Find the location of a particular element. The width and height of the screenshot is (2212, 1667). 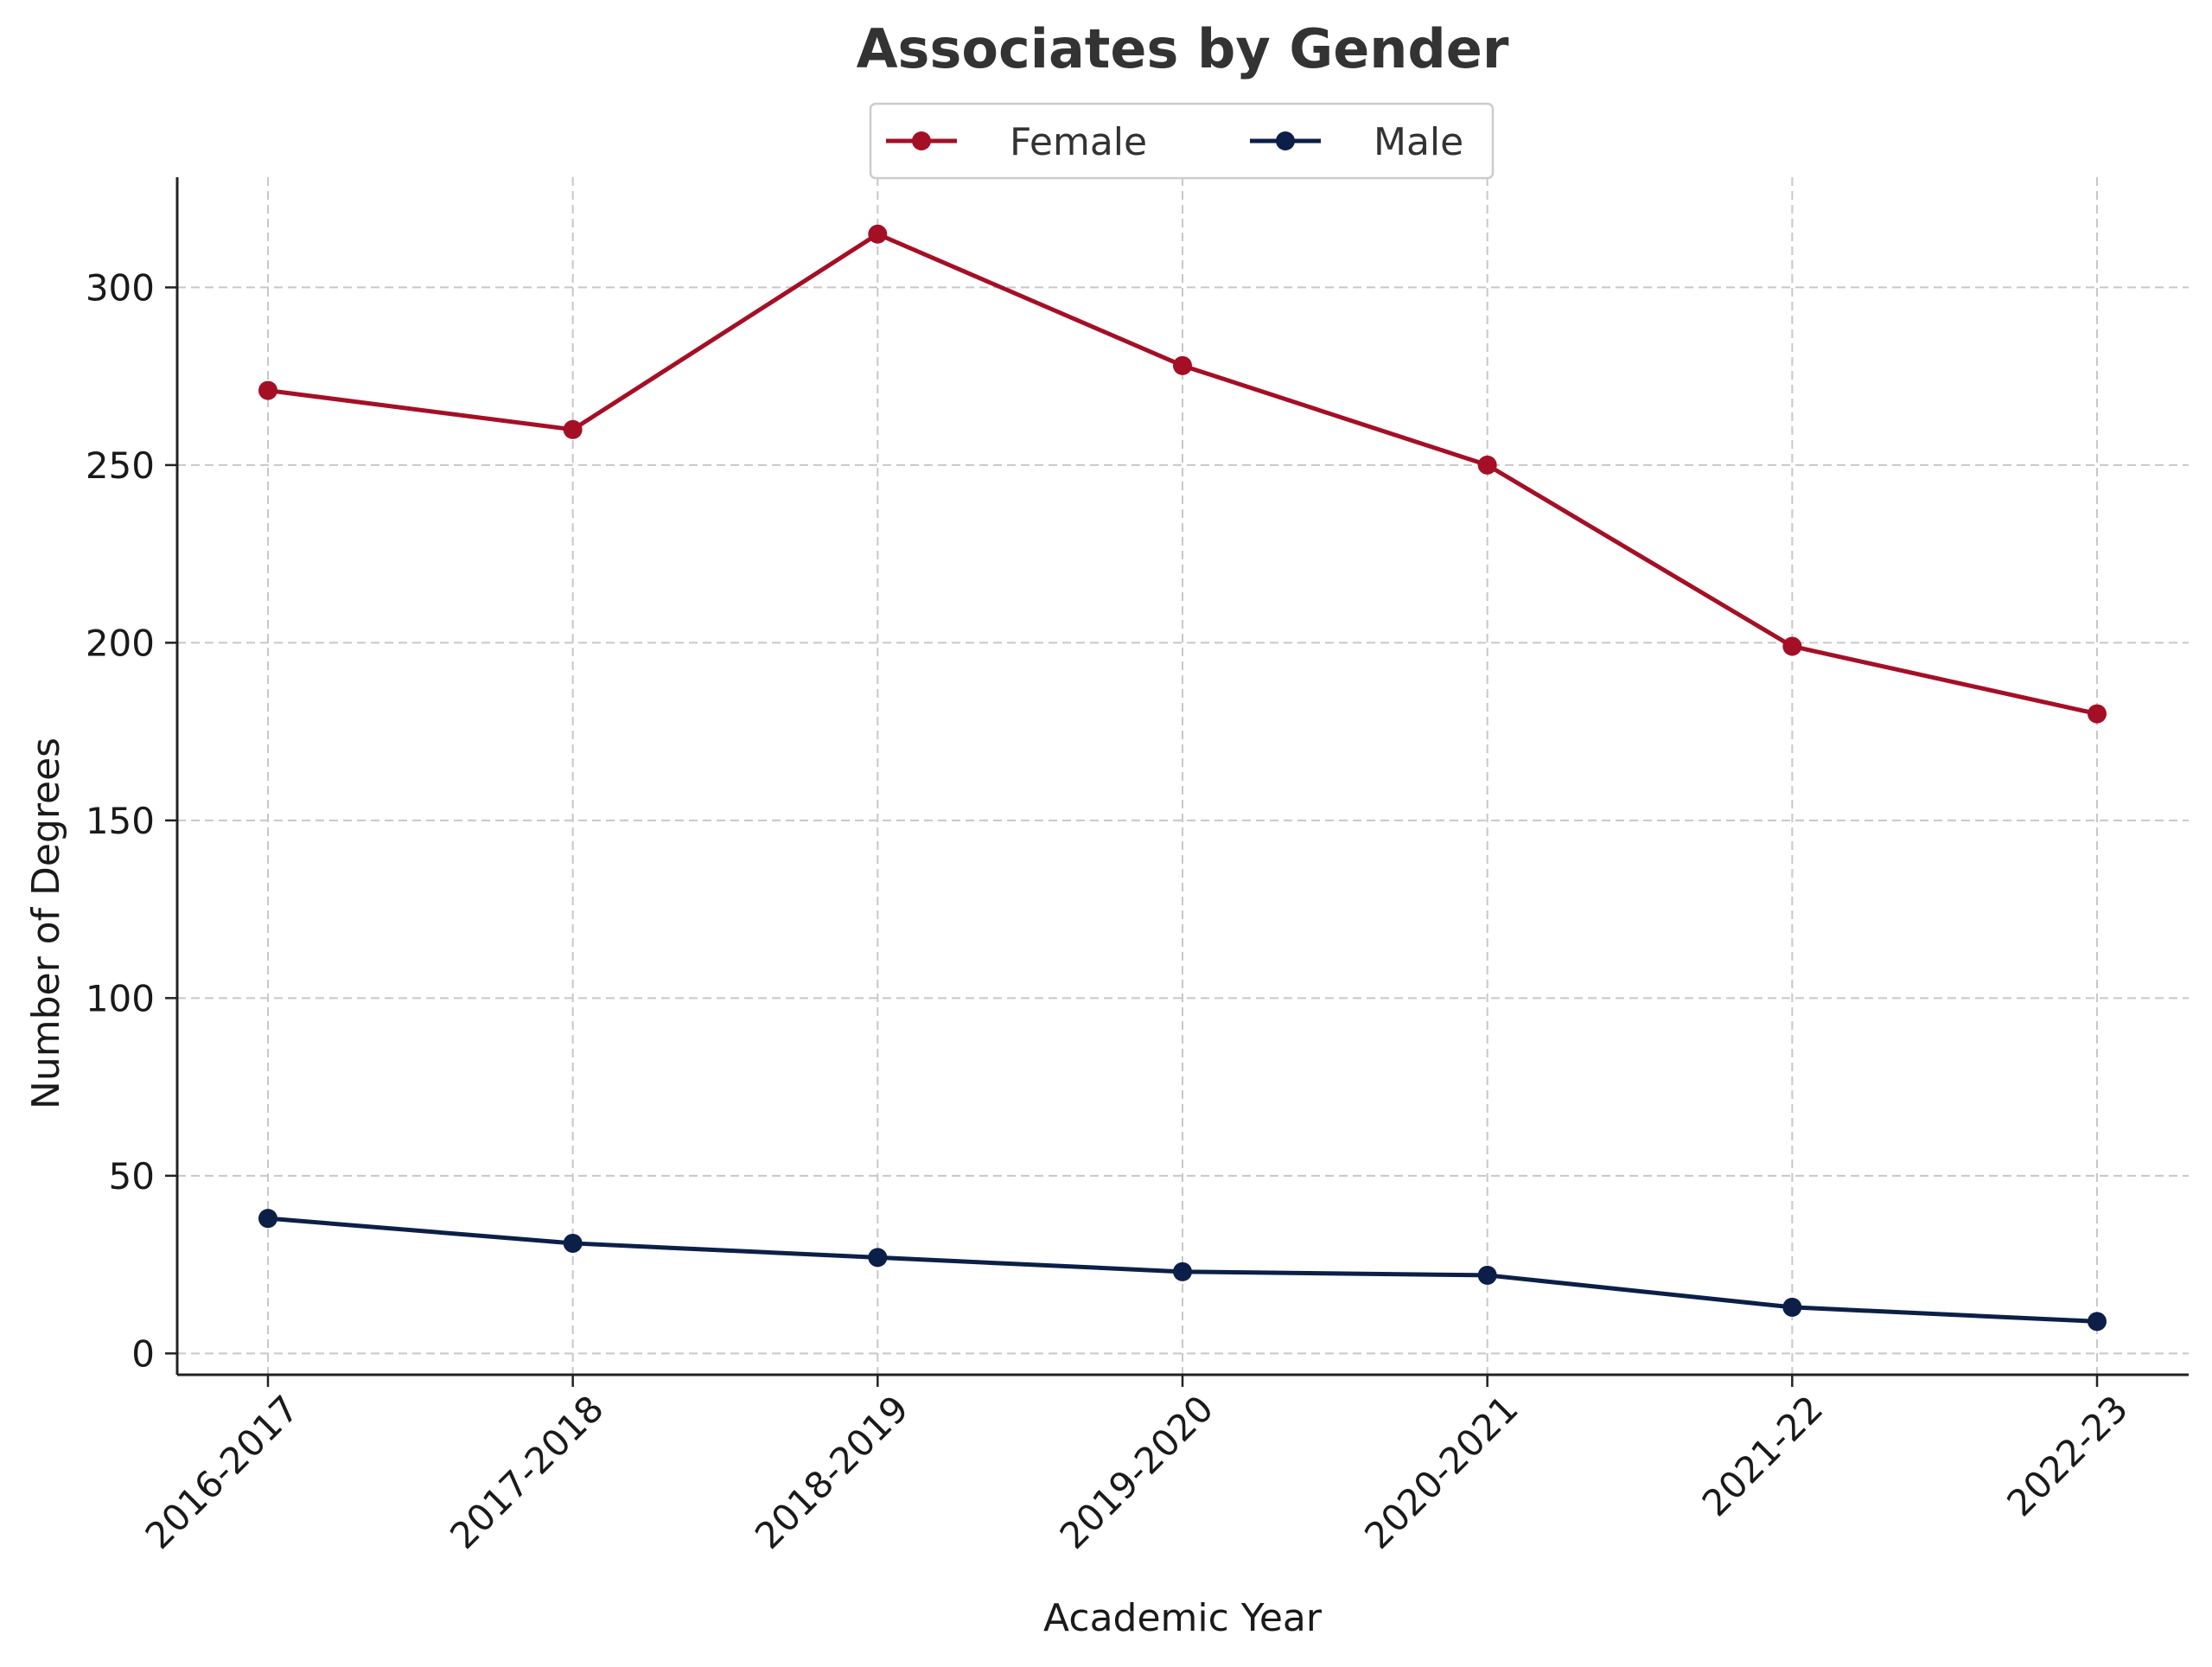

y-tick-label: 100 is located at coordinates (121, 998).